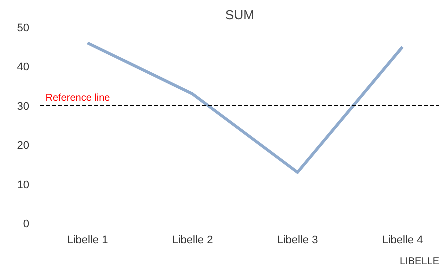  Describe the element at coordinates (23, 68) in the screenshot. I see `y-tick-label: 40` at that location.